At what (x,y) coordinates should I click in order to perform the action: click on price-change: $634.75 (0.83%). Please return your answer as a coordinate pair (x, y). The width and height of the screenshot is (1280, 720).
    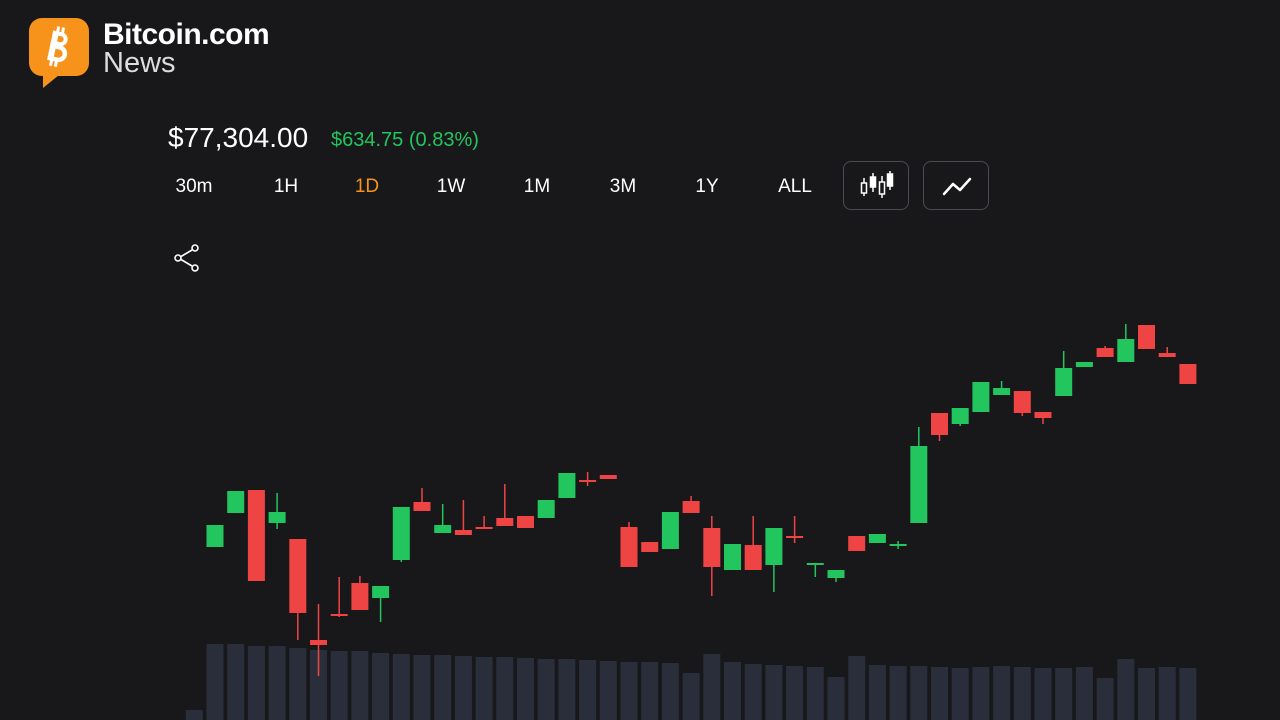
    Looking at the image, I should click on (405, 140).